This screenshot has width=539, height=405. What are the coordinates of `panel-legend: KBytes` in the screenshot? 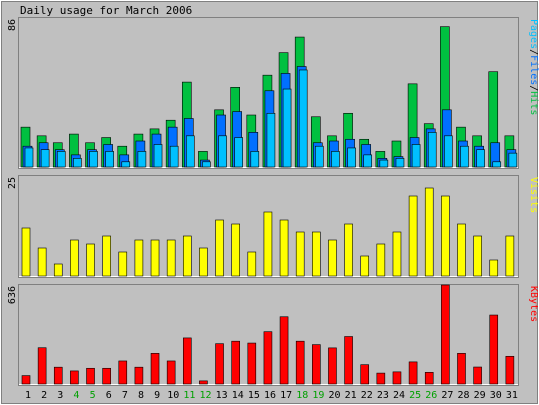 It's located at (533, 304).